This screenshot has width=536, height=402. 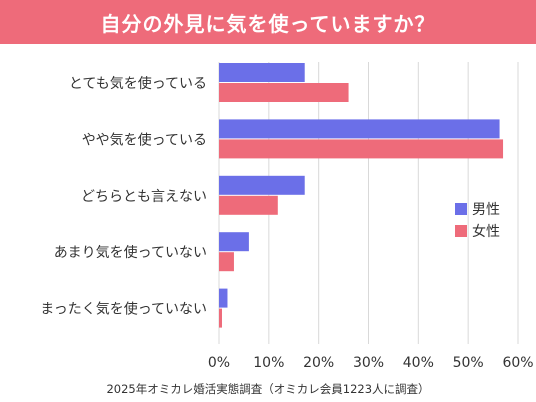 What do you see at coordinates (268, 363) in the screenshot?
I see `x-tick-label: 10%` at bounding box center [268, 363].